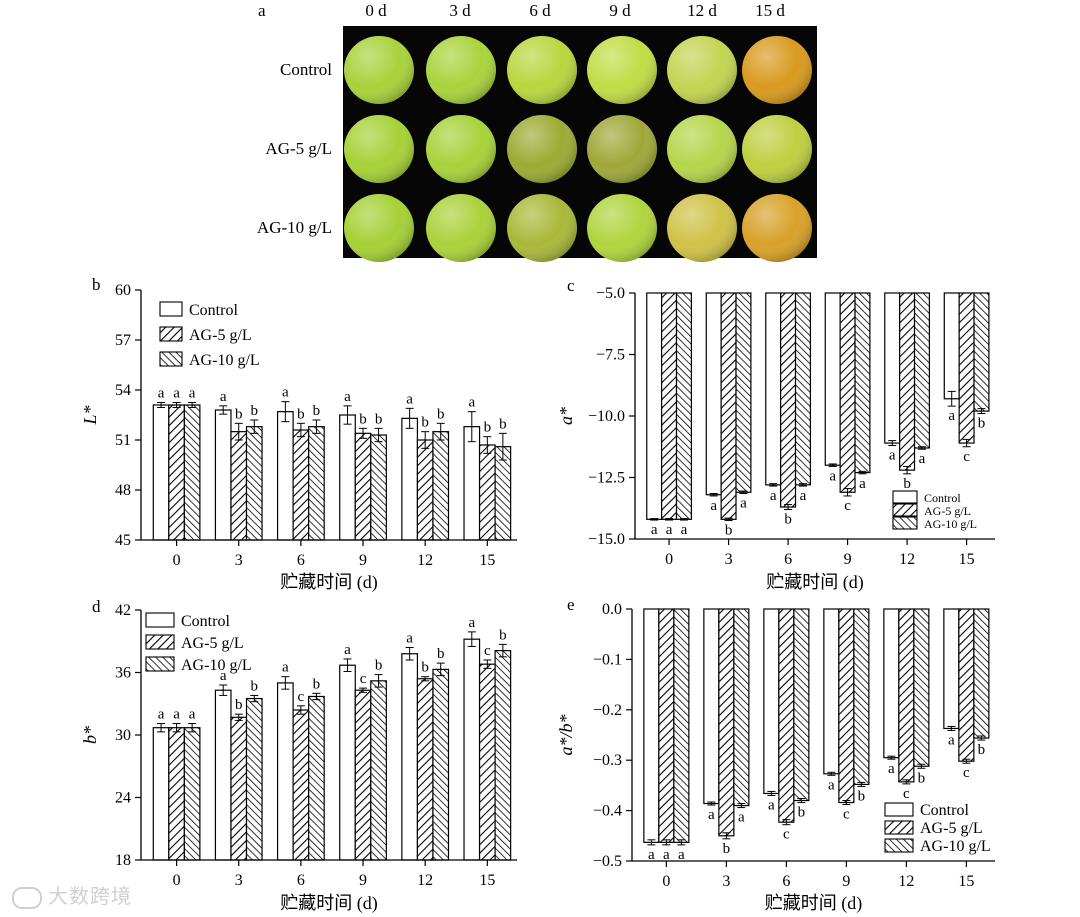 This screenshot has height=917, width=1080. What do you see at coordinates (571, 604) in the screenshot?
I see `panel-label-e: e` at bounding box center [571, 604].